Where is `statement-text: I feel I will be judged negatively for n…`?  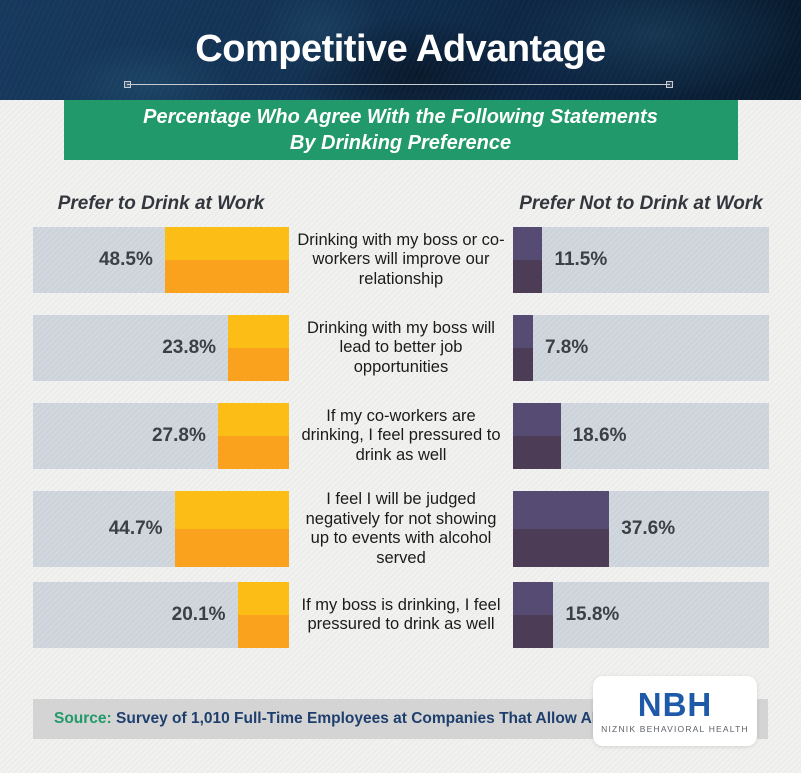
statement-text: I feel I will be judged negatively for n… is located at coordinates (401, 528).